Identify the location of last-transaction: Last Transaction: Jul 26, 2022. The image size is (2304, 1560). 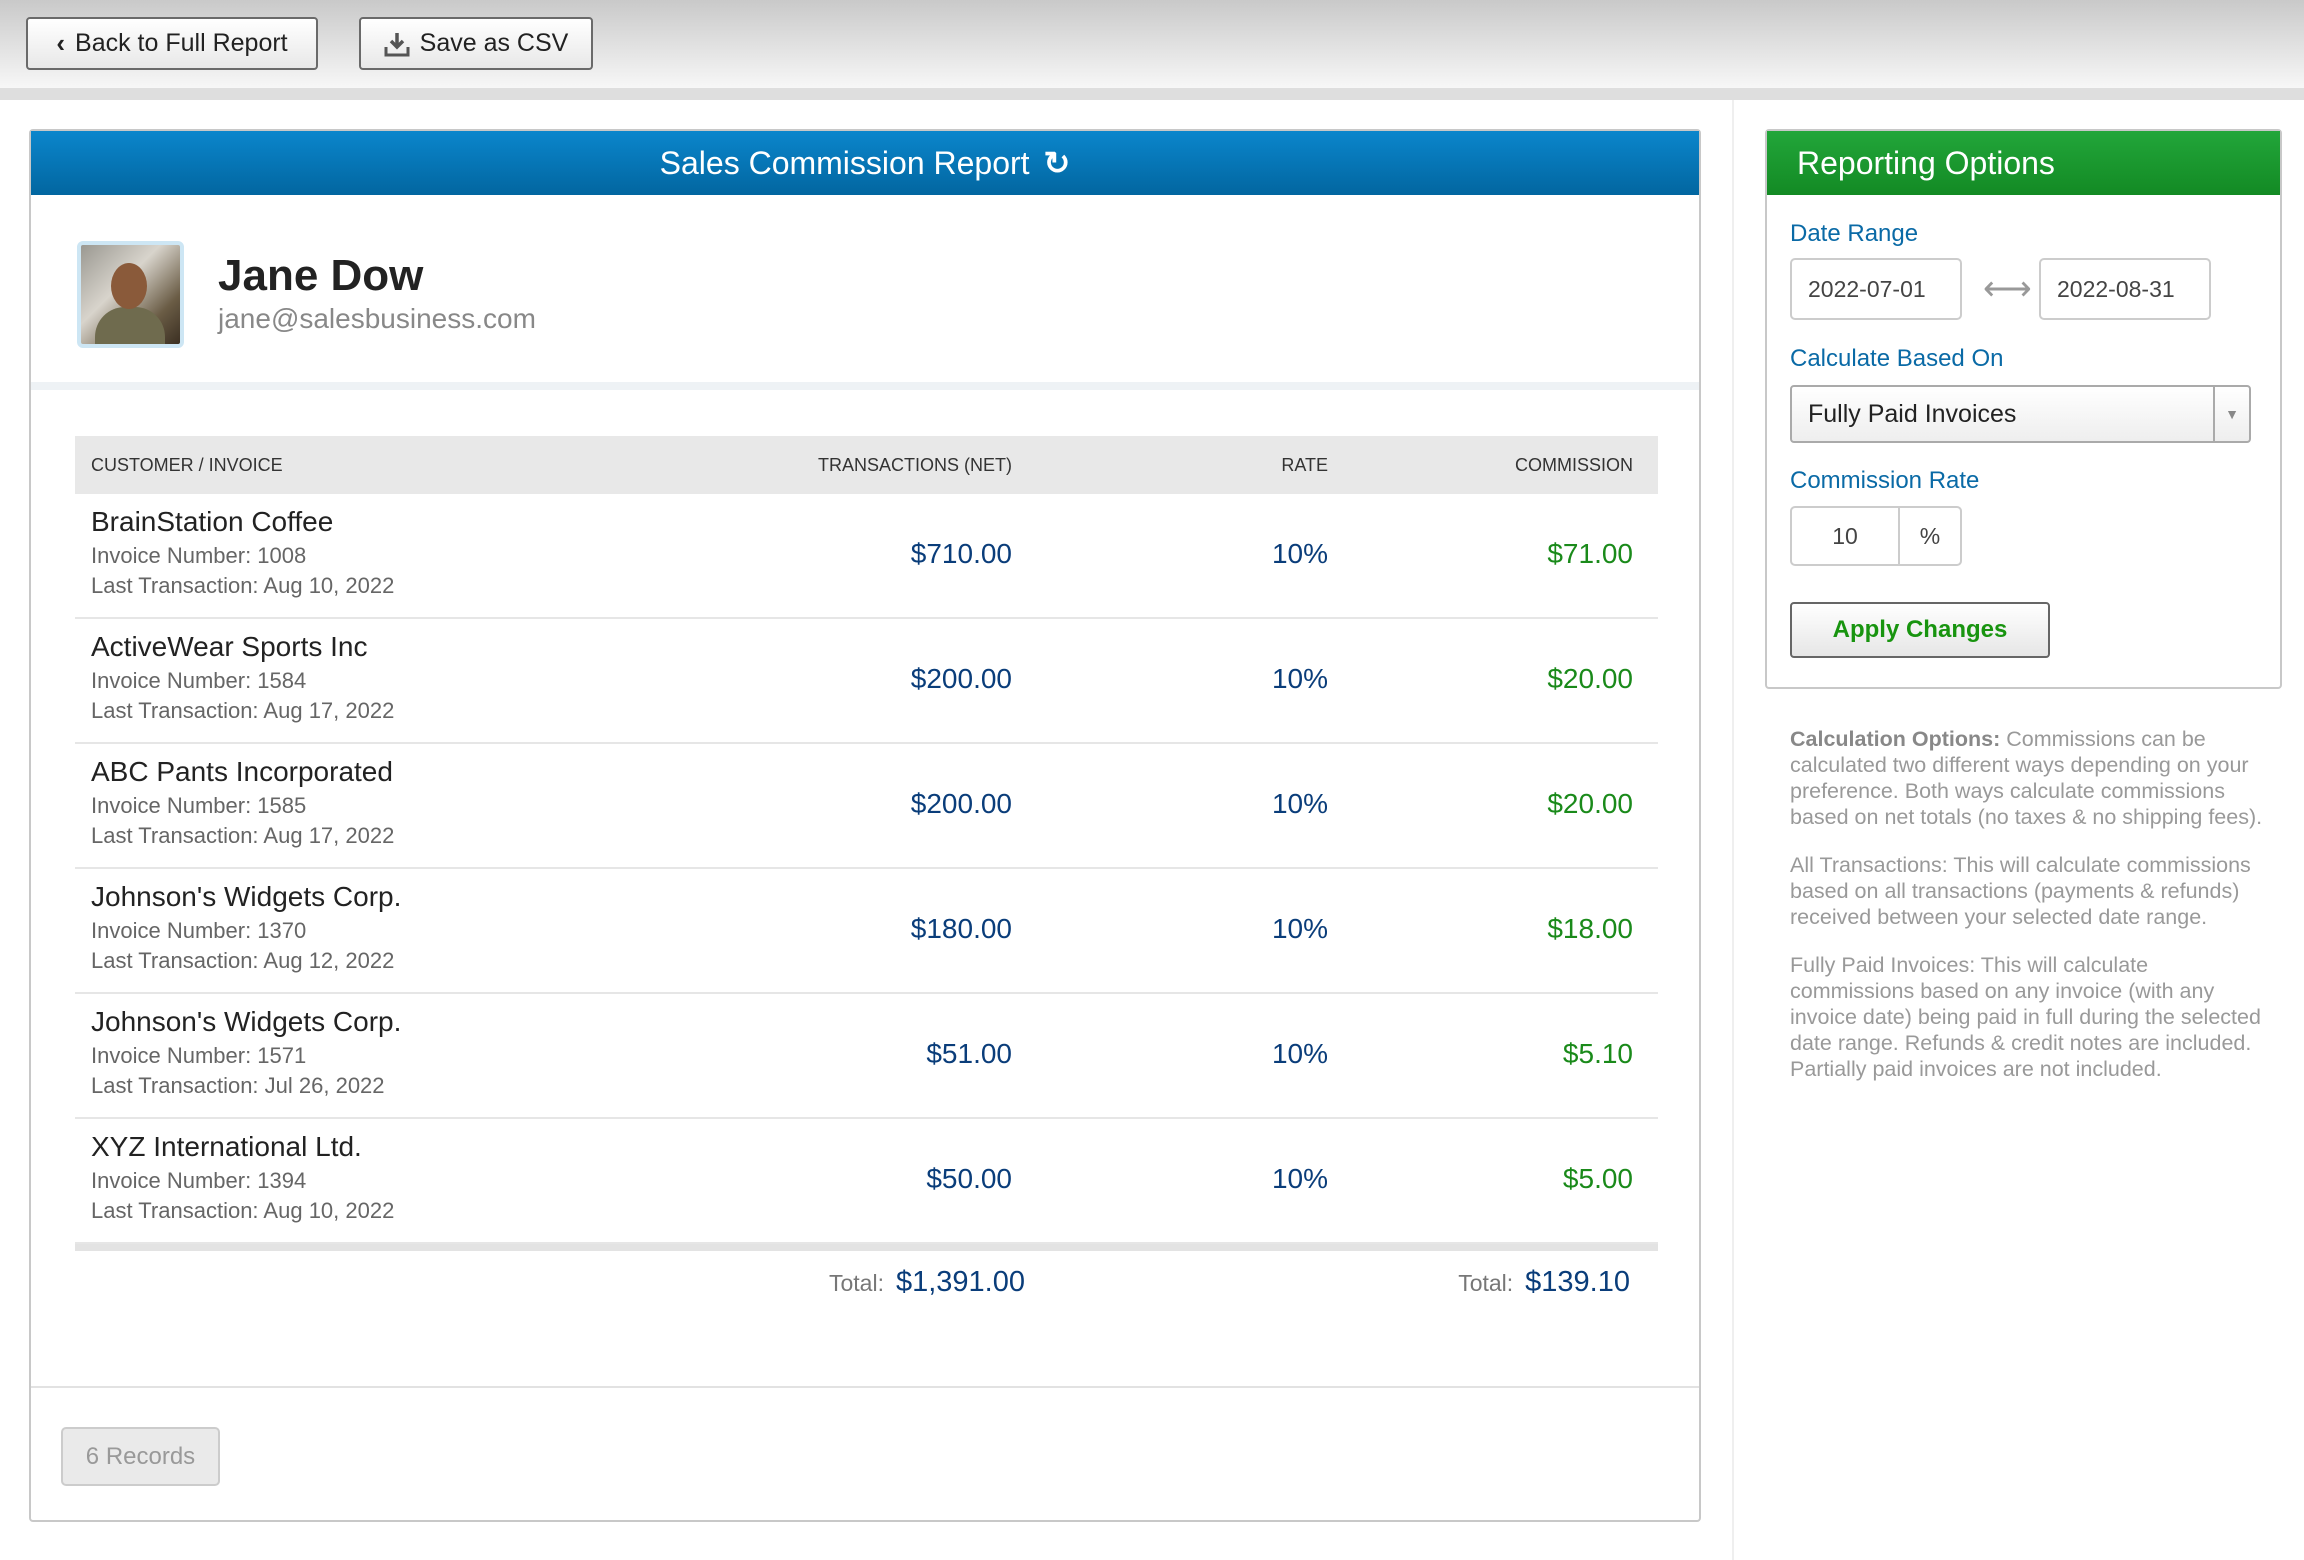
(238, 1085).